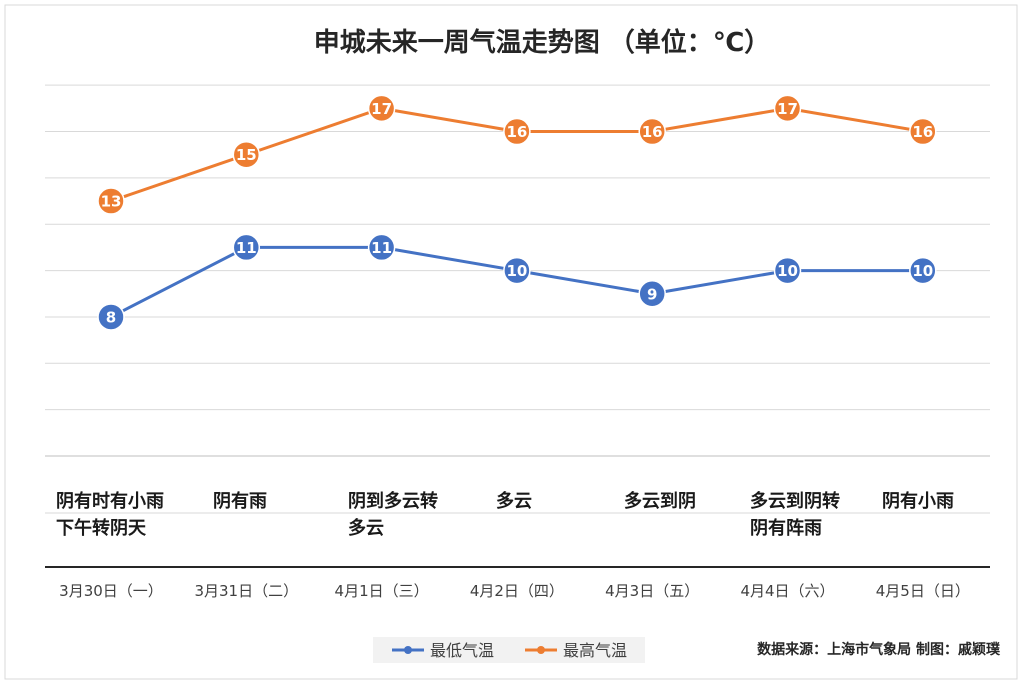 The height and width of the screenshot is (691, 1024). What do you see at coordinates (795, 501) in the screenshot?
I see `weather-label: 多云到阴转` at bounding box center [795, 501].